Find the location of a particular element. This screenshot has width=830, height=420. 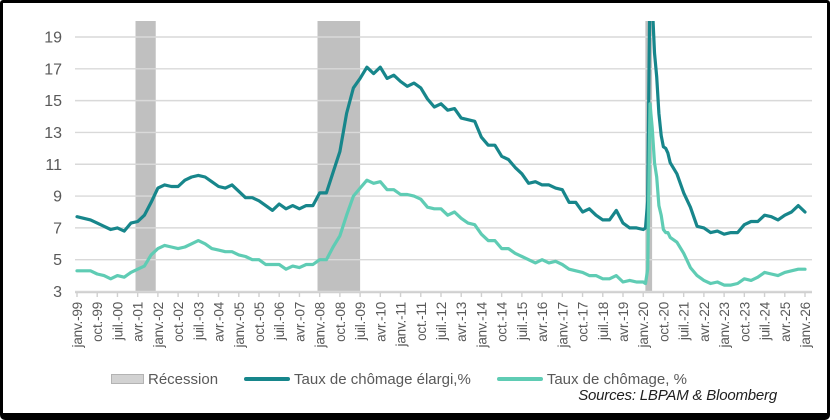

x-tick-label: janv.-14 is located at coordinates (481, 324).